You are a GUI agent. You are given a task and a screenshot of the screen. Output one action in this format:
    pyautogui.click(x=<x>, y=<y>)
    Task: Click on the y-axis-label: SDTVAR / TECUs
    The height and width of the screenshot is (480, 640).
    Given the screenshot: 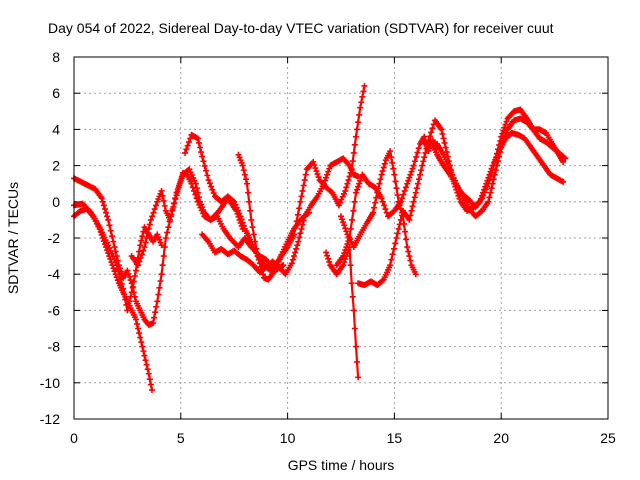 What is the action you would take?
    pyautogui.click(x=13, y=238)
    